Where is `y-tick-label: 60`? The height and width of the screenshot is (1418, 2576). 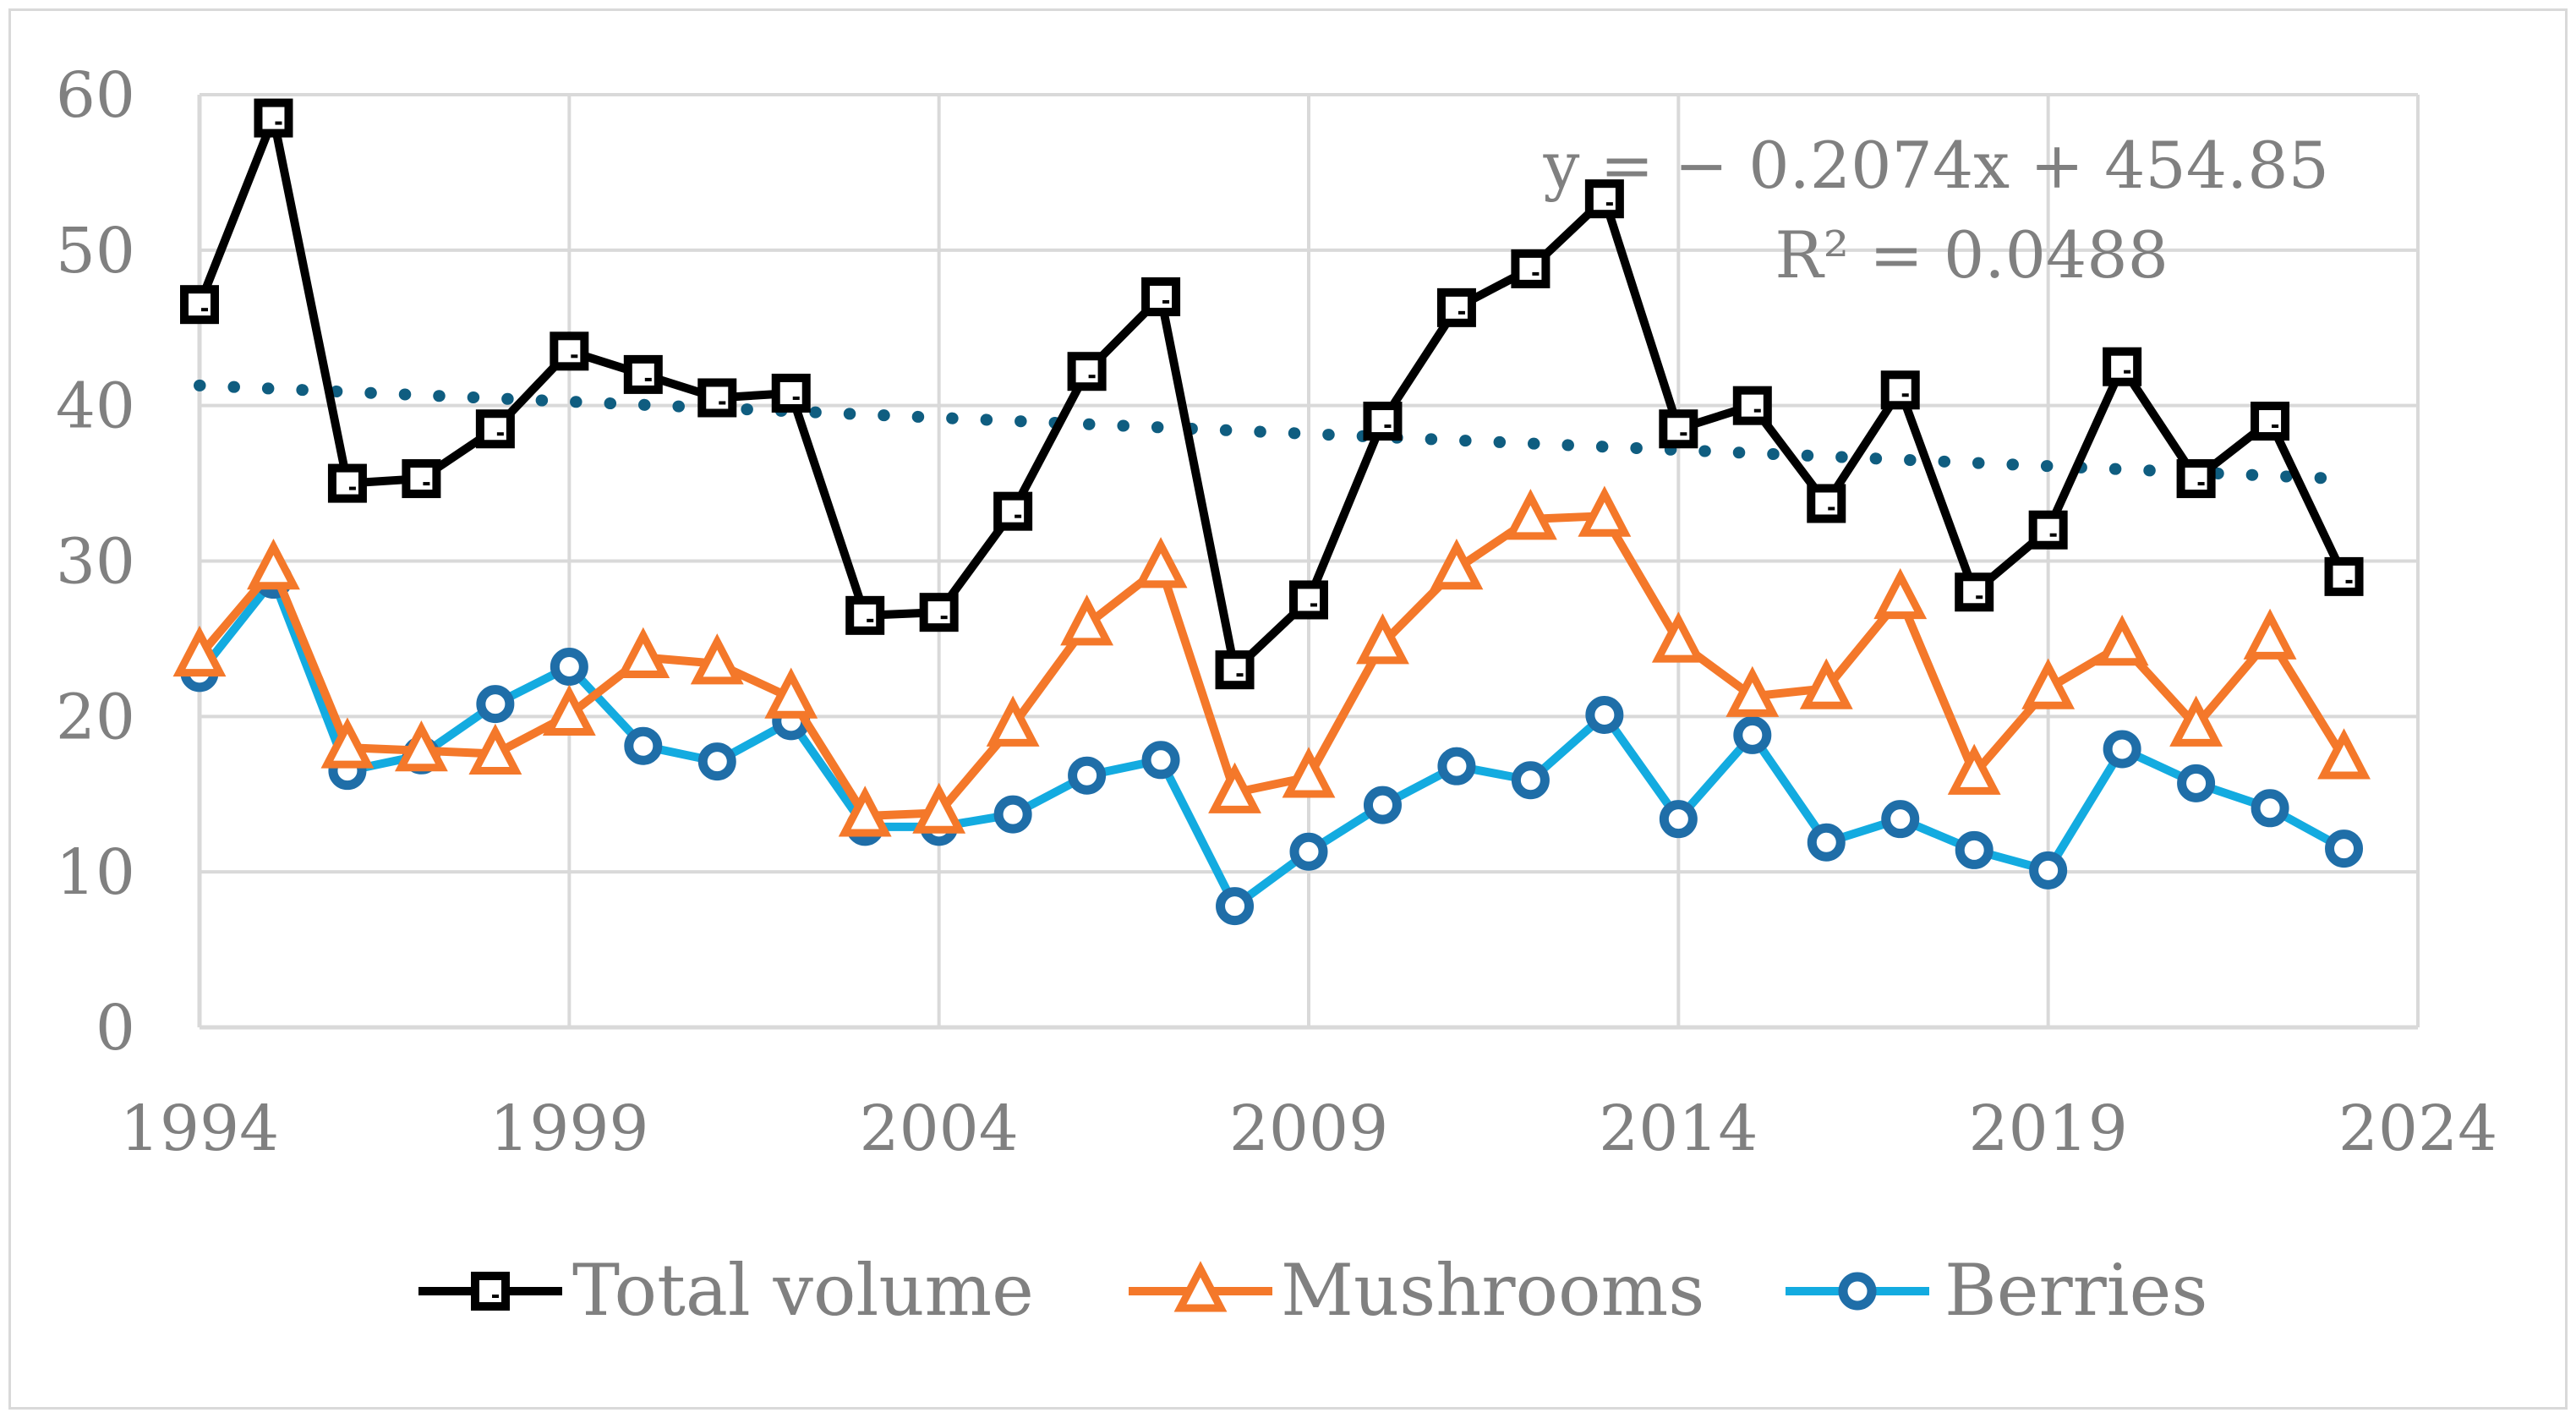 y-tick-label: 60 is located at coordinates (95, 96).